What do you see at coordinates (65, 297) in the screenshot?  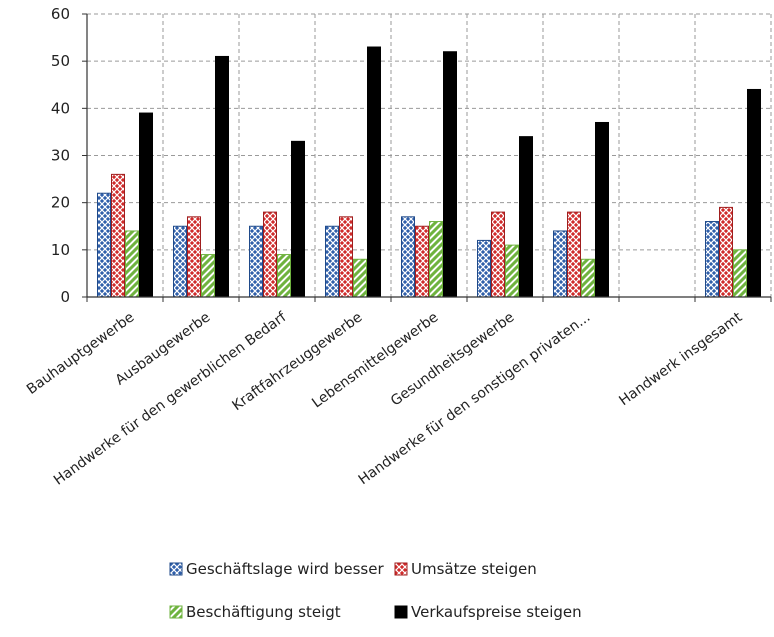 I see `y-tick-label: 0` at bounding box center [65, 297].